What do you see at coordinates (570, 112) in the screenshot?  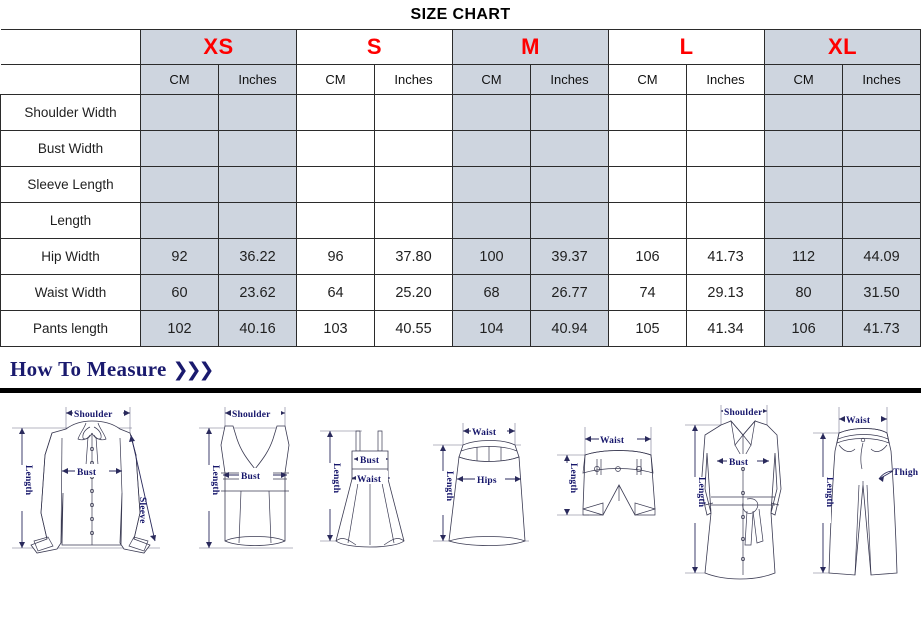 I see `cell-shoulder-width-m-inches` at bounding box center [570, 112].